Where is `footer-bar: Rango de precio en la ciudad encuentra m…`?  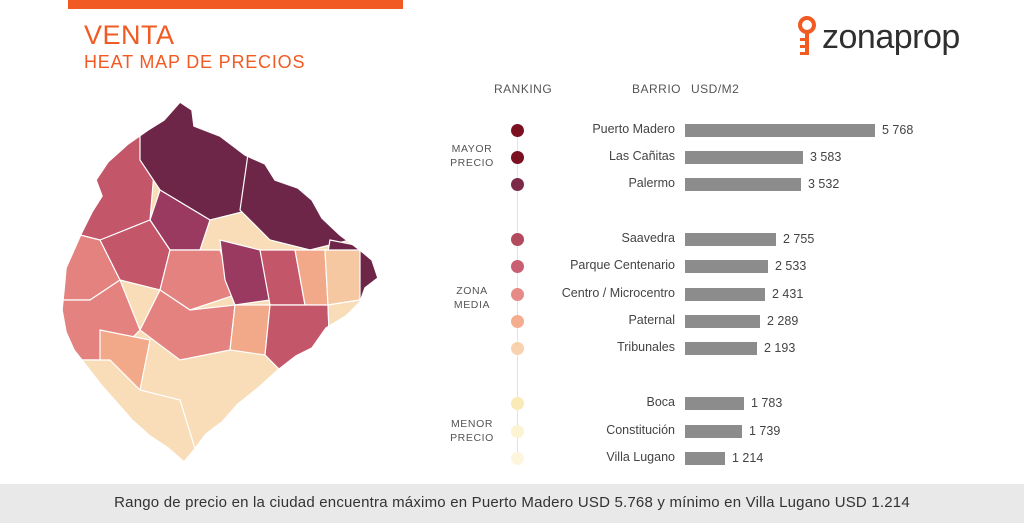
footer-bar: Rango de precio en la ciudad encuentra m… is located at coordinates (512, 503).